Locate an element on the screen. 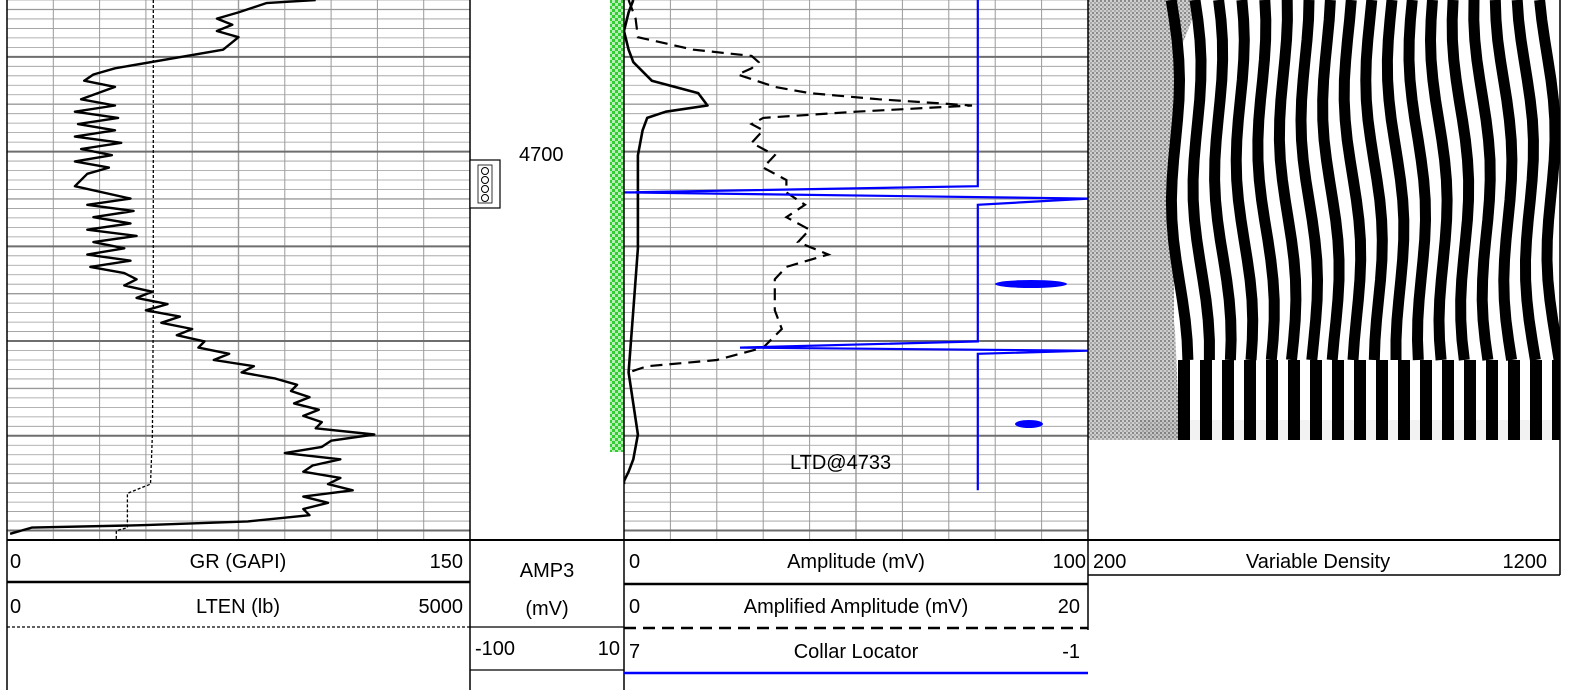 Image resolution: width=1592 pixels, height=697 pixels. amplified-name-label: Amplified Amplitude (mV) is located at coordinates (856, 607).